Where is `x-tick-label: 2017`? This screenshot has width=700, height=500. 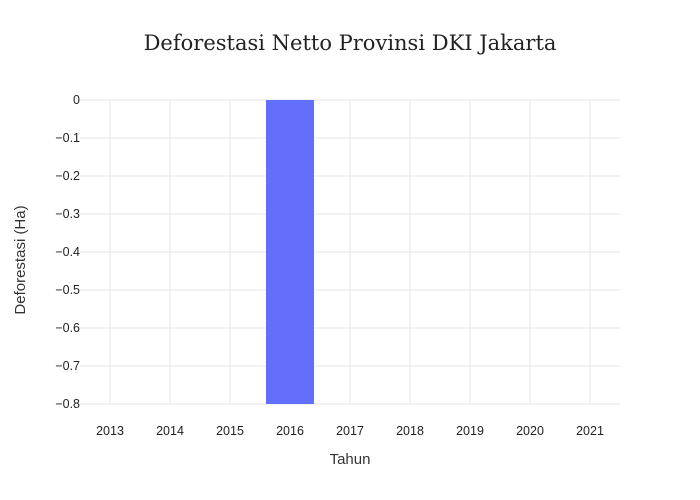 x-tick-label: 2017 is located at coordinates (350, 431).